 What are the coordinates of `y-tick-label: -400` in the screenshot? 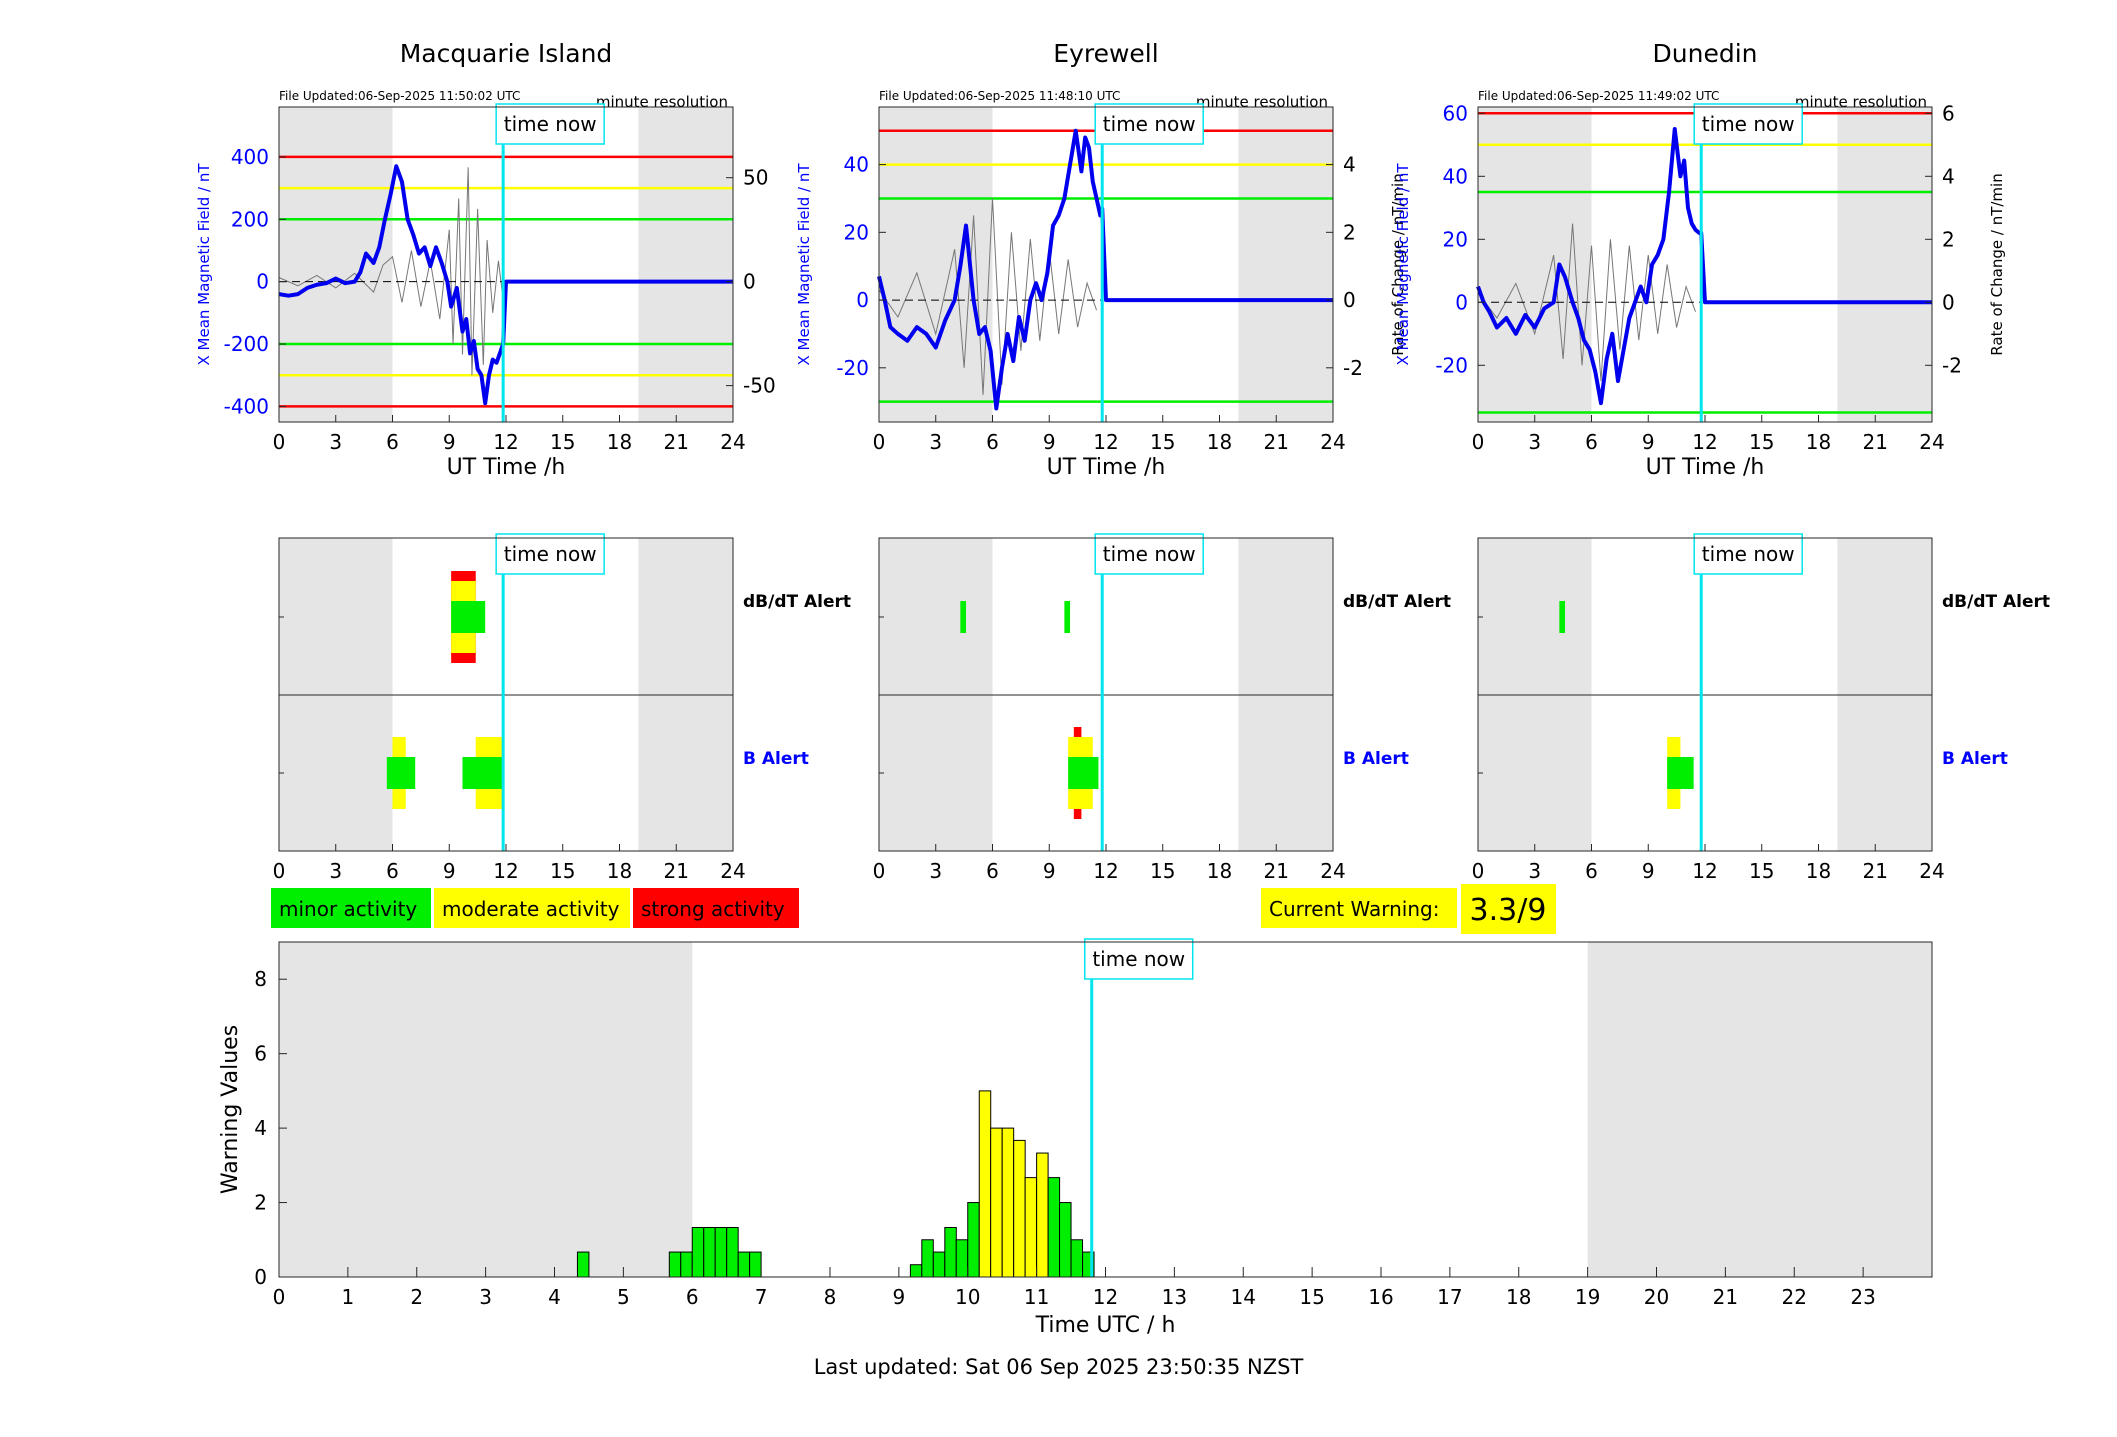 It's located at (246, 406).